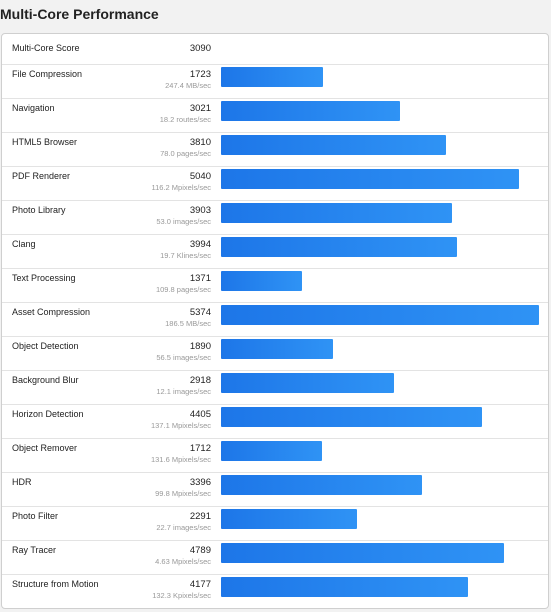 The width and height of the screenshot is (551, 612). Describe the element at coordinates (200, 550) in the screenshot. I see `benchmark-score: 4789` at that location.